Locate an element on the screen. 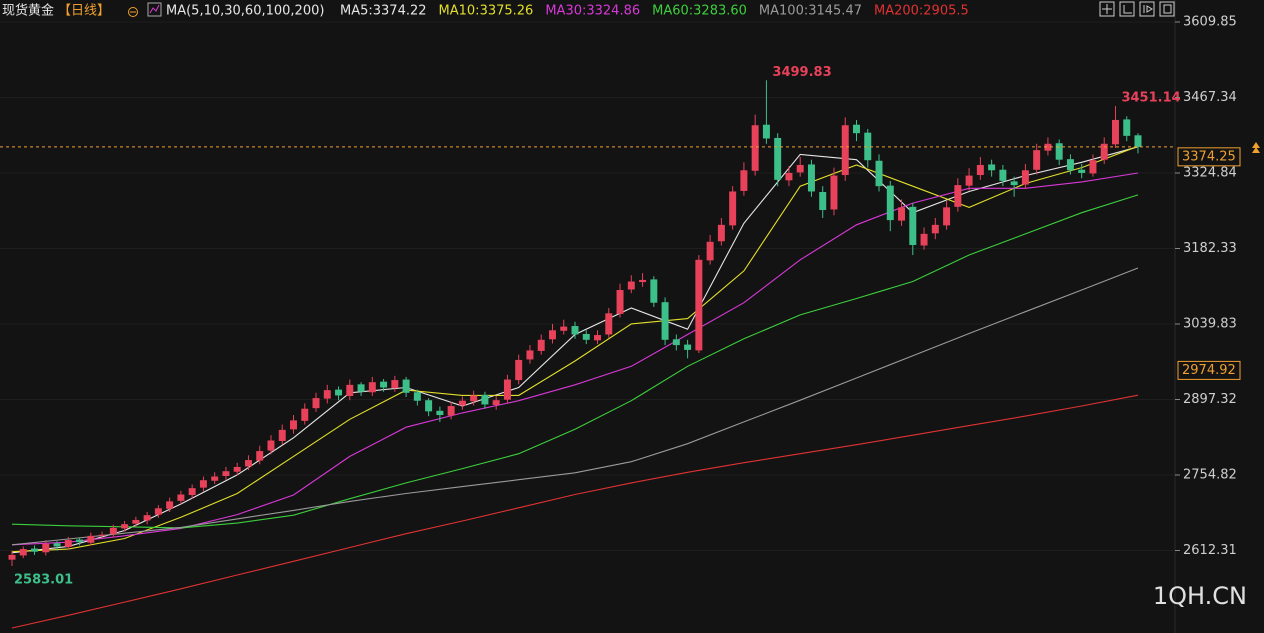  legend-entry: MA5:3374.22 is located at coordinates (383, 11).